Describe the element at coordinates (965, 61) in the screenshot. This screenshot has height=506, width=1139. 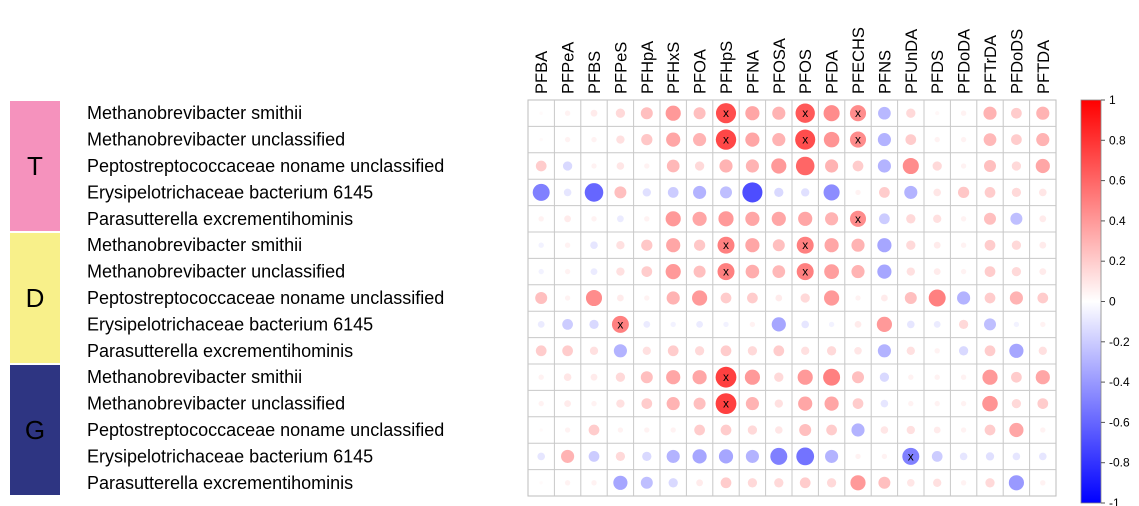
I see `column-label: PFDoDA` at that location.